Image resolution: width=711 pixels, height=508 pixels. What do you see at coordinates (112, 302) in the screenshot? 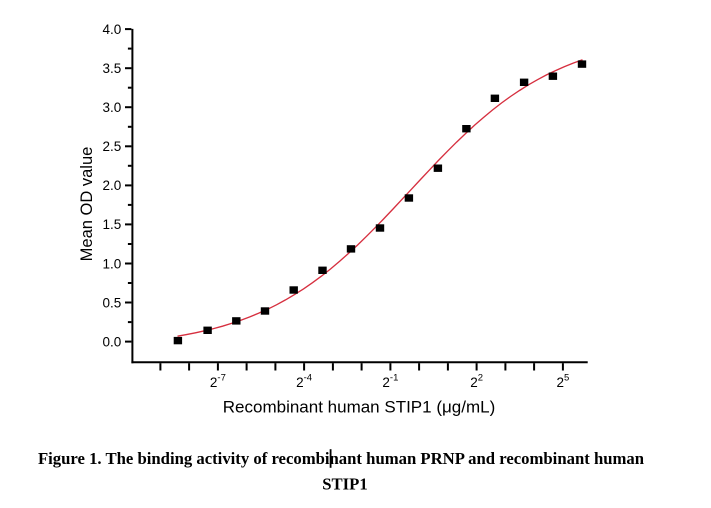
I see `svg-text: 0.5` at bounding box center [112, 302].